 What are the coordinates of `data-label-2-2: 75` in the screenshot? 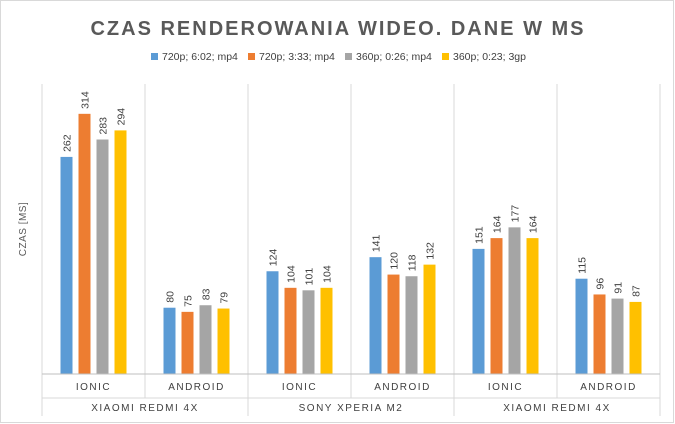 It's located at (189, 301).